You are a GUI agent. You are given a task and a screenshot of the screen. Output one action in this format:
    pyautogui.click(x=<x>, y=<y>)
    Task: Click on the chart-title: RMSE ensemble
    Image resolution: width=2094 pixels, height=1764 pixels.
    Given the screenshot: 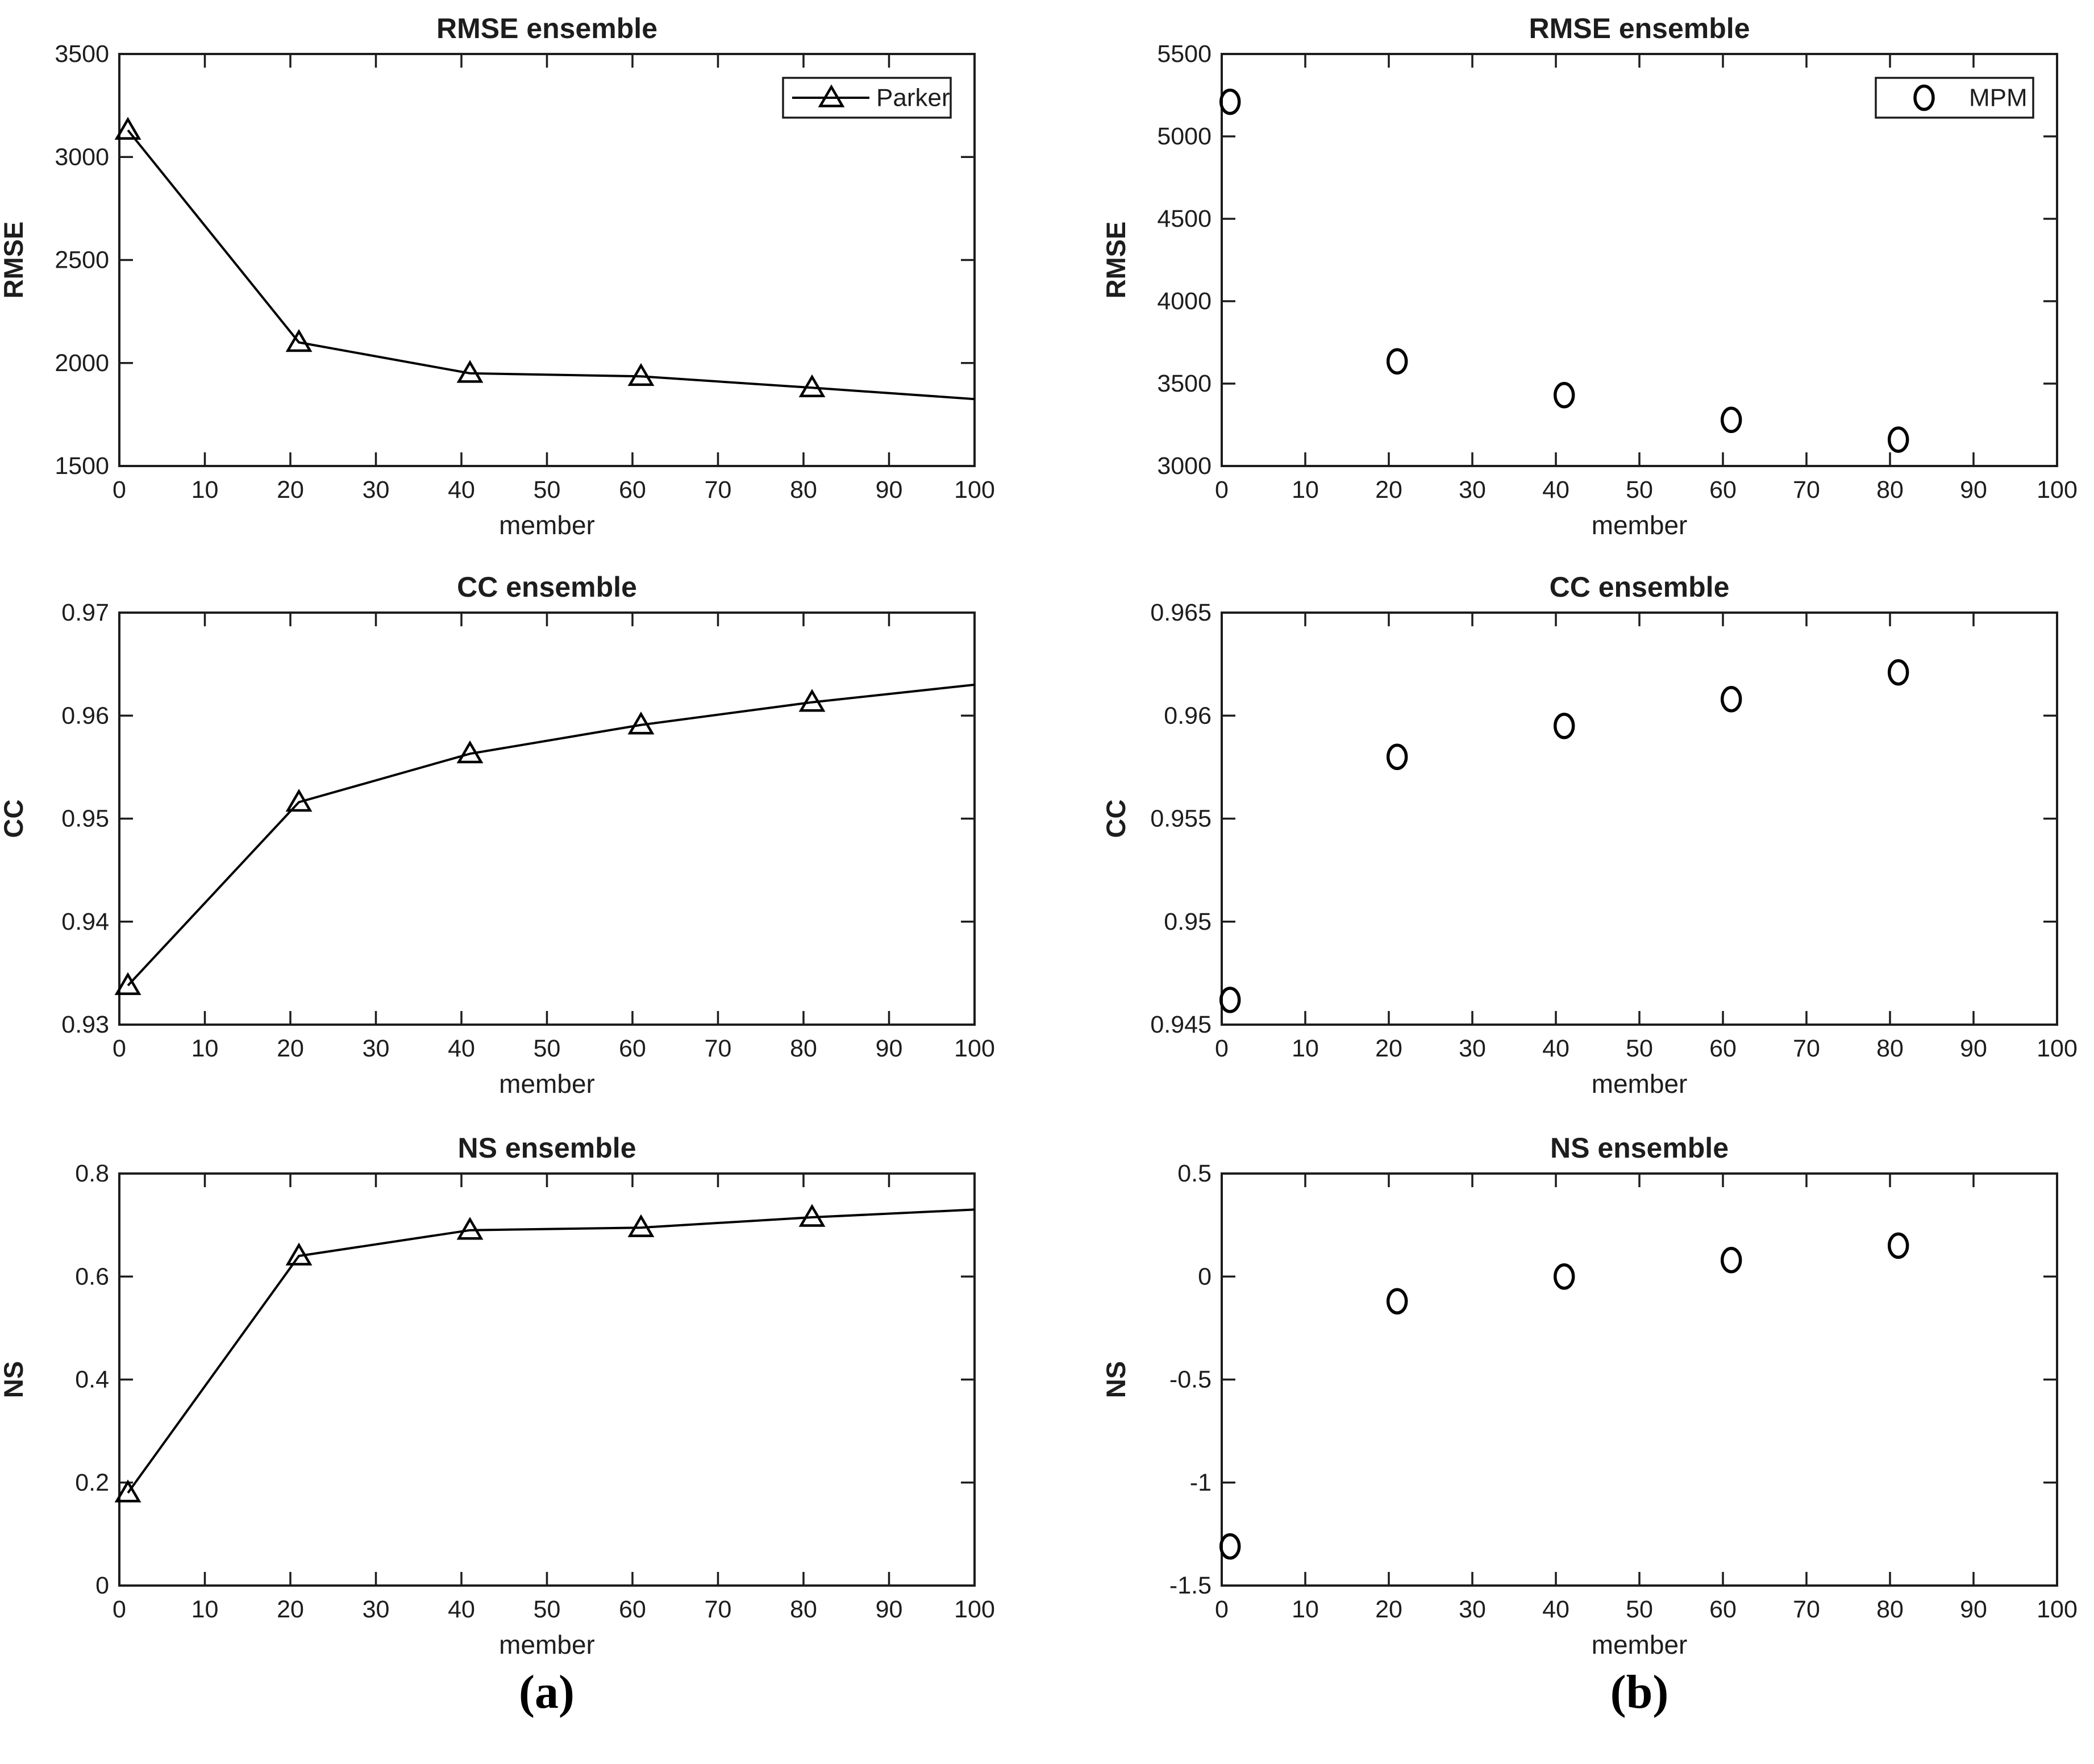 What is the action you would take?
    pyautogui.click(x=1639, y=28)
    